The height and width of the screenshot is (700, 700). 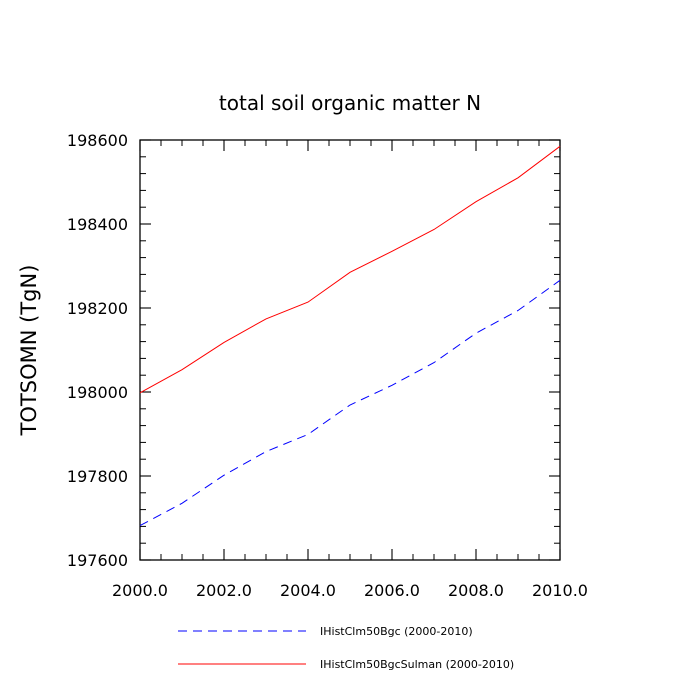 I want to click on y-tick-label: 197800, so click(x=97, y=476).